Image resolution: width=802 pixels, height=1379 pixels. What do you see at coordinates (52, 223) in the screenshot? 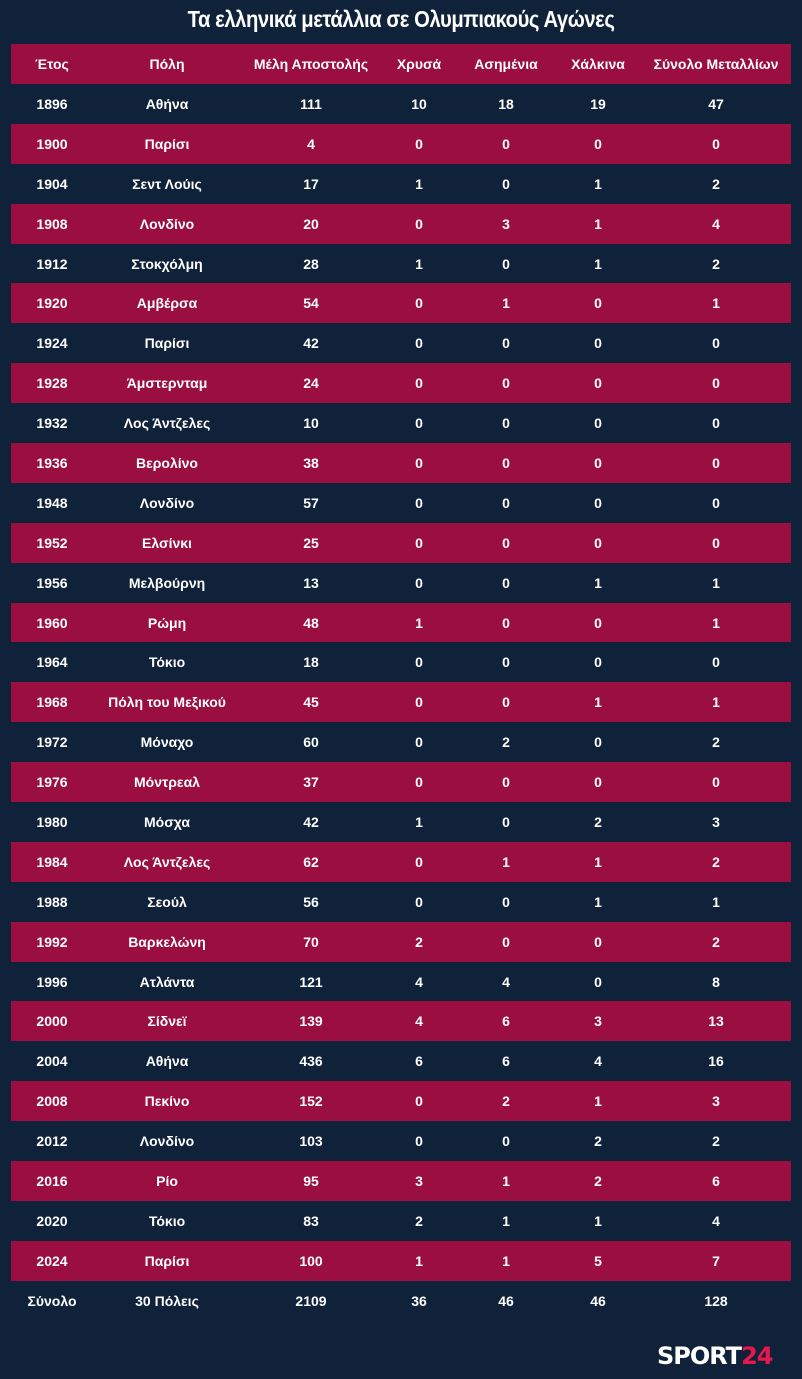
I see `table-cell: 1908` at bounding box center [52, 223].